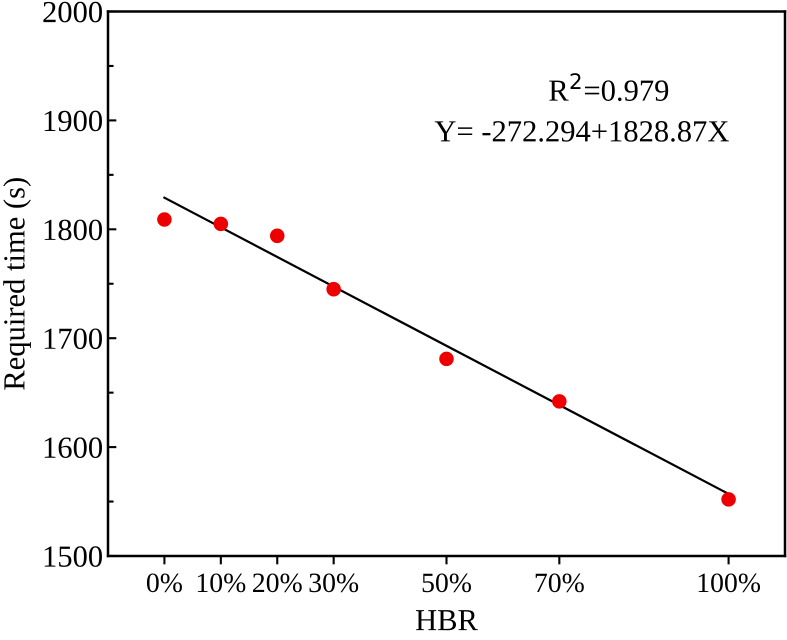 This screenshot has width=787, height=640. Describe the element at coordinates (608, 87) in the screenshot. I see `annotation: R$^{2}$=0.979` at that location.